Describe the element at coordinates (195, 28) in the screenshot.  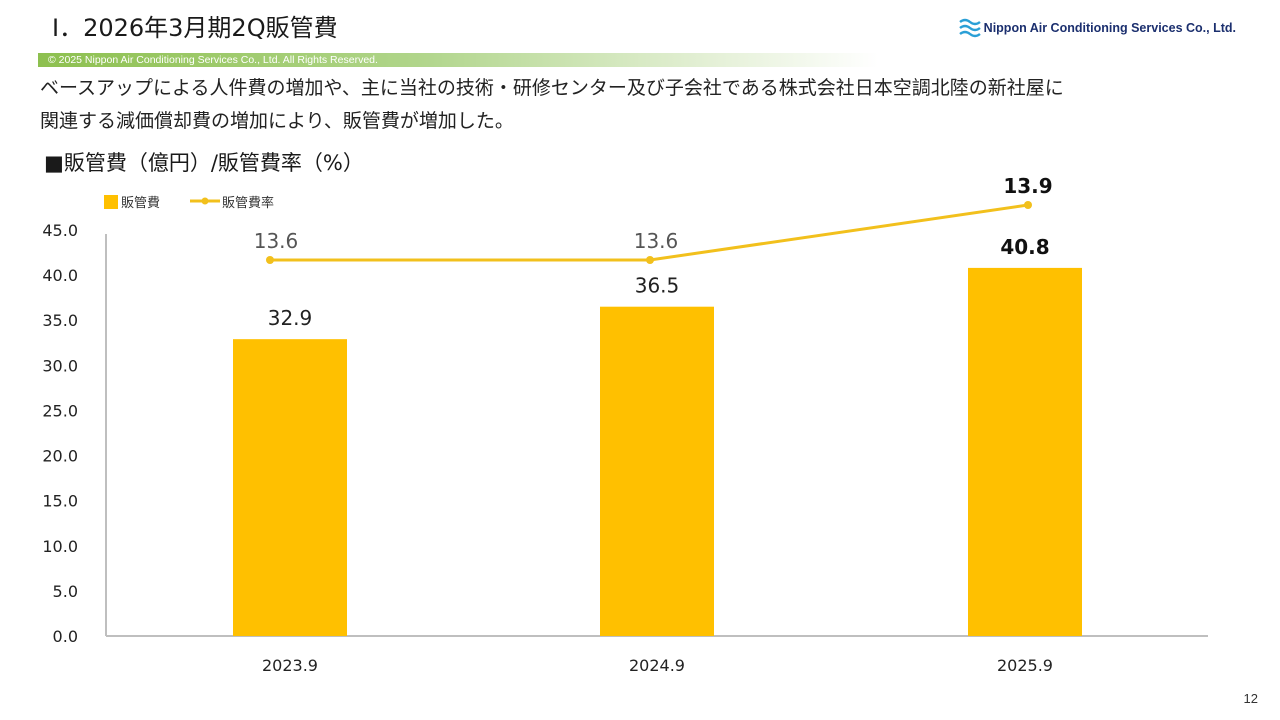
I see `slide-title: Ⅰ．2026年3月期2Q販管費` at that location.